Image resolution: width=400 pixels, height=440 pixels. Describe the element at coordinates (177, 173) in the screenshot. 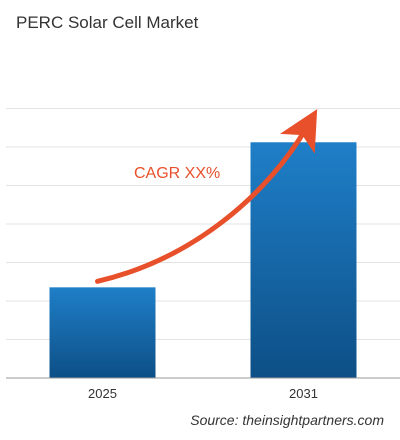

I see `cagr-annotation: CAGR XX%` at that location.